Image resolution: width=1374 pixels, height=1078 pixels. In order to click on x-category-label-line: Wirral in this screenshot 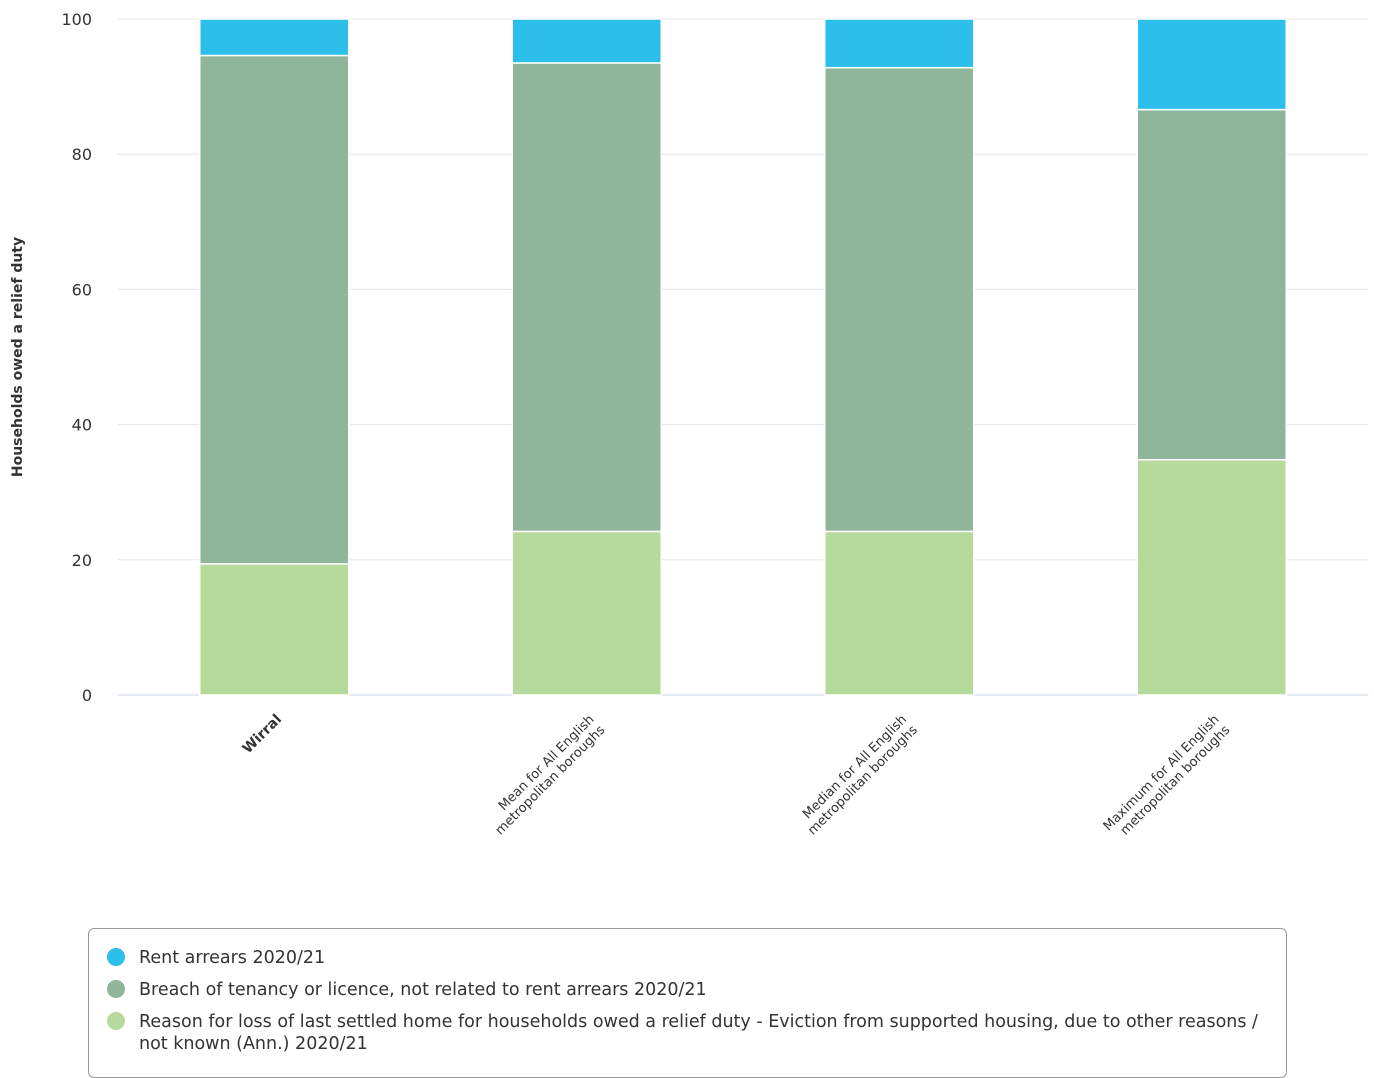, I will do `click(262, 734)`.